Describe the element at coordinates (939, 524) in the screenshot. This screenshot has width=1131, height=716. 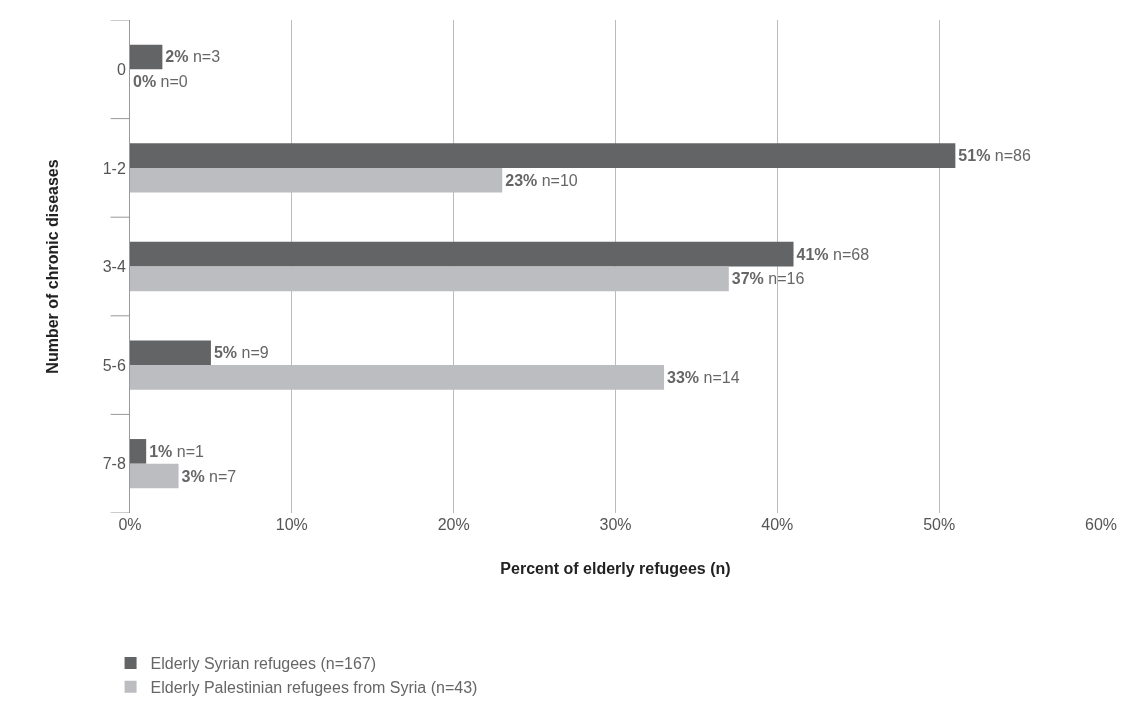
I see `x-tick-label: 50%` at that location.